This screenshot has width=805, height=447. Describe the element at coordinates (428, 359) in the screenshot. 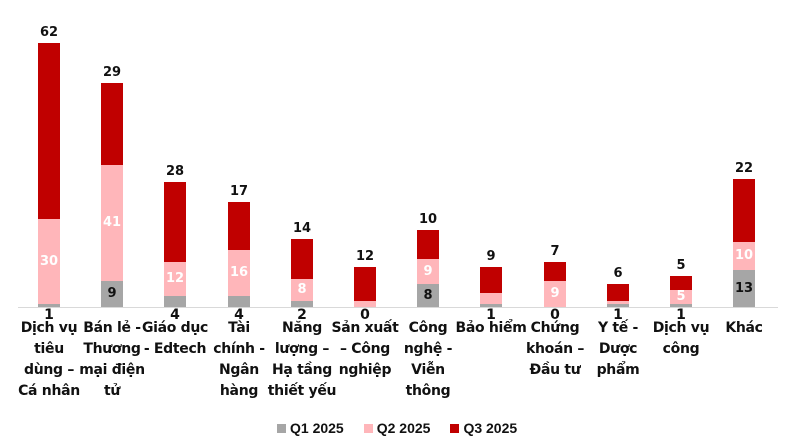

I see `category-label: Công nghệ - Viễn thông` at that location.